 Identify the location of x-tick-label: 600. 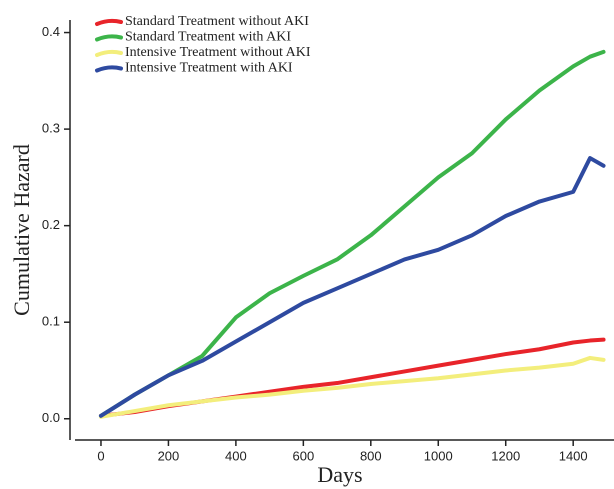
(303, 455).